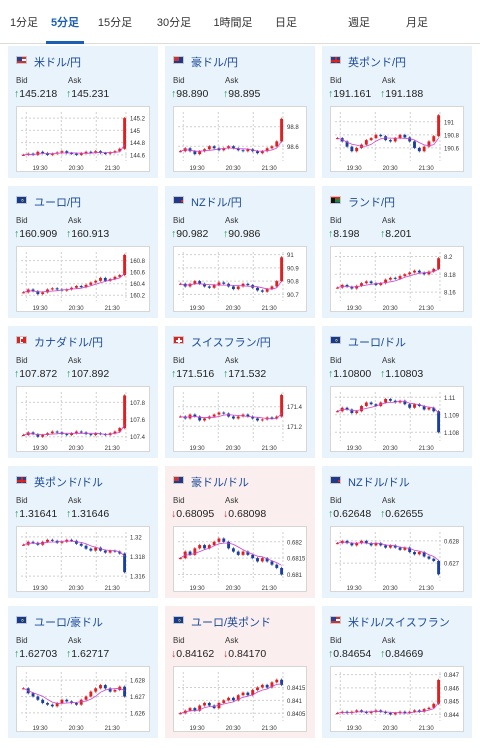 Image resolution: width=480 pixels, height=748 pixels. Describe the element at coordinates (216, 203) in the screenshot. I see `pair-link: NZドル/円` at that location.